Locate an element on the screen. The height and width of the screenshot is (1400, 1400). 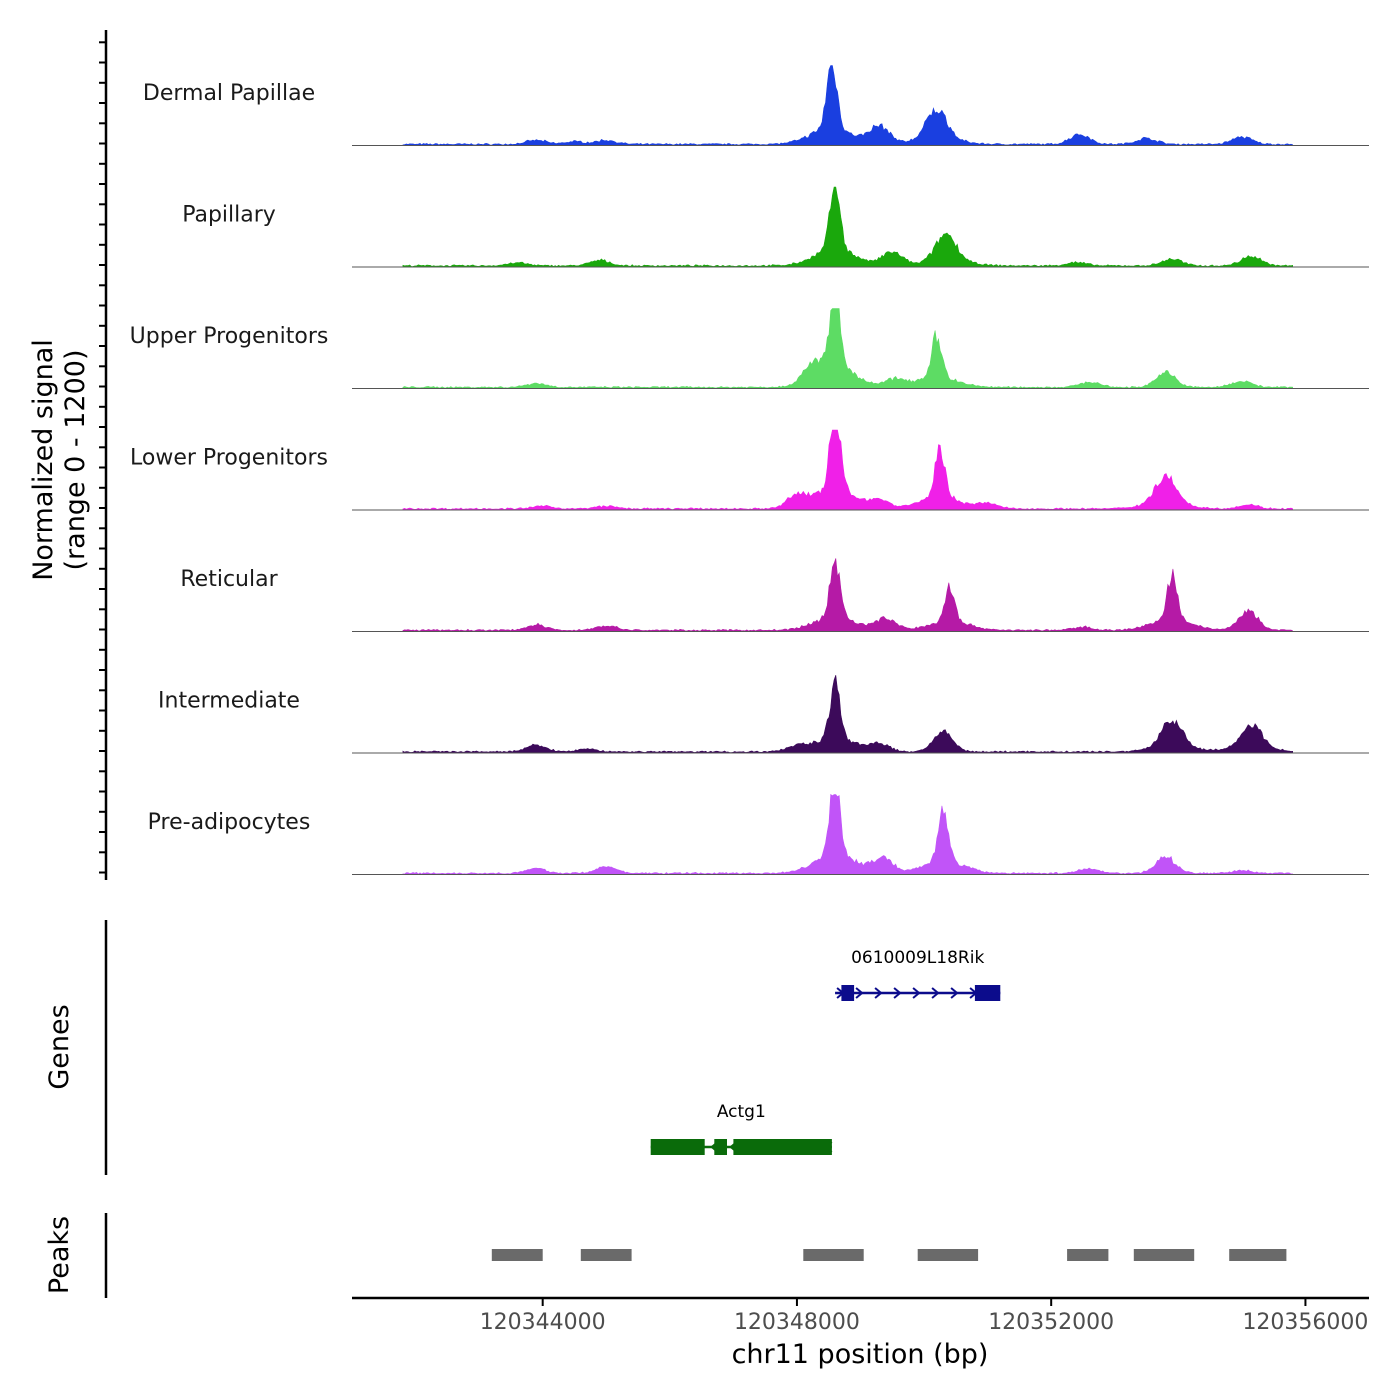
track-papillary: Papillary is located at coordinates (775, 227).